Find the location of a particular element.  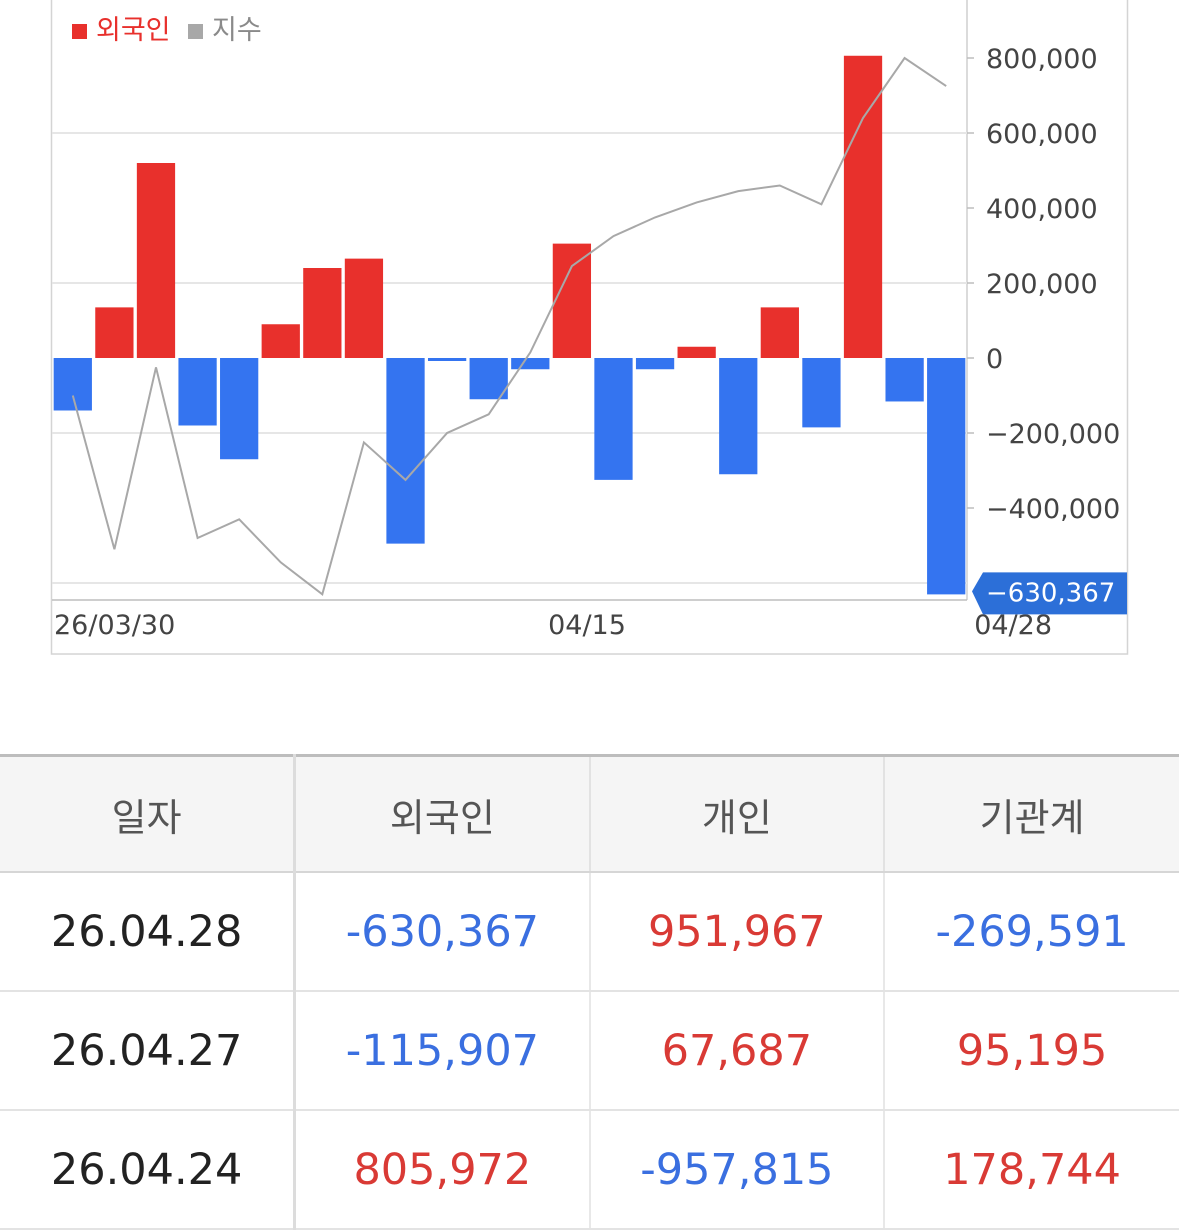

y-tick-label: 200,000 is located at coordinates (1042, 284).